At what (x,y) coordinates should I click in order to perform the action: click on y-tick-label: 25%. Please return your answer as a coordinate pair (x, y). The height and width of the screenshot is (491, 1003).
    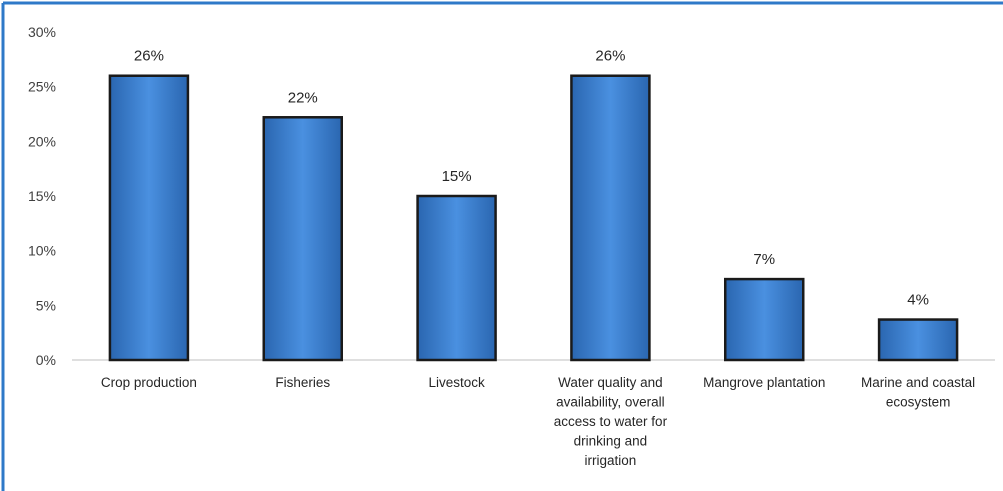
    Looking at the image, I should click on (42, 87).